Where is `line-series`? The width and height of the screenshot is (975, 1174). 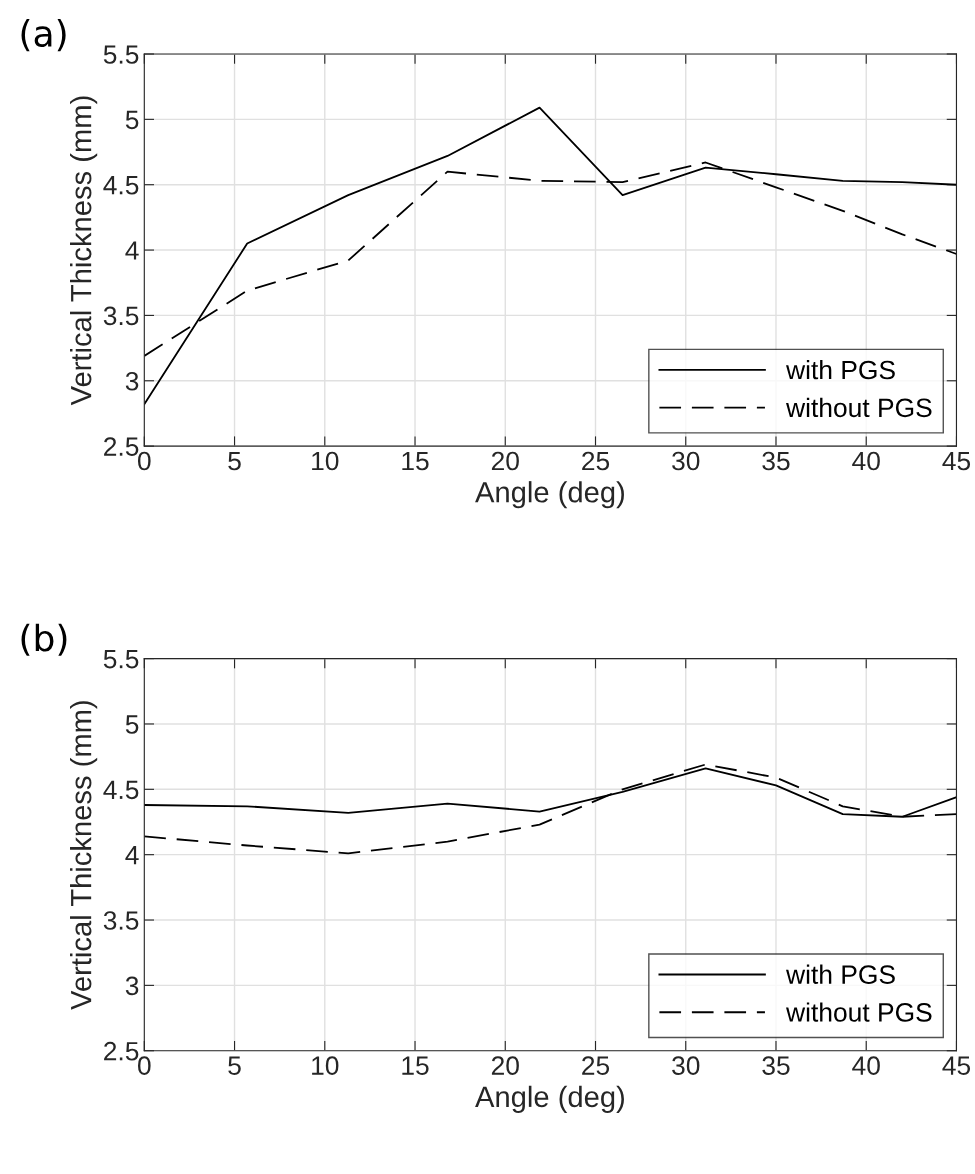 line-series is located at coordinates (550, 809).